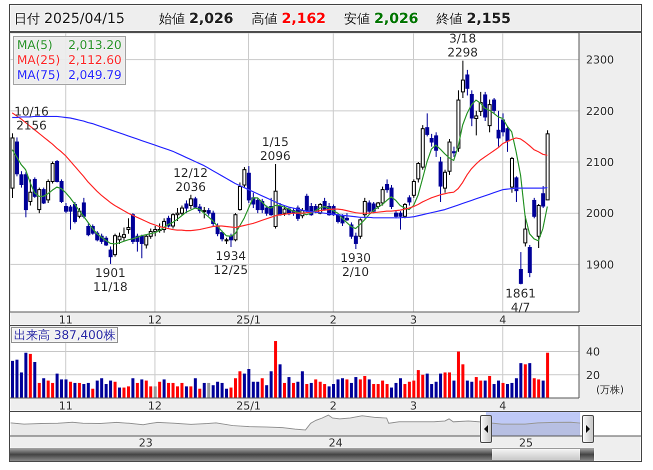 Image resolution: width=653 pixels, height=470 pixels. Describe the element at coordinates (414, 406) in the screenshot. I see `x-tick-label: 3` at that location.